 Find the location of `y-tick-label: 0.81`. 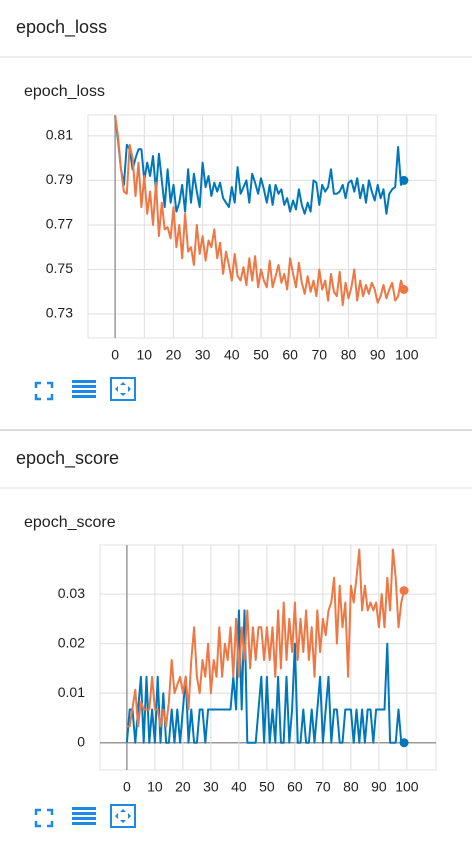

y-tick-label: 0.81 is located at coordinates (59, 135).